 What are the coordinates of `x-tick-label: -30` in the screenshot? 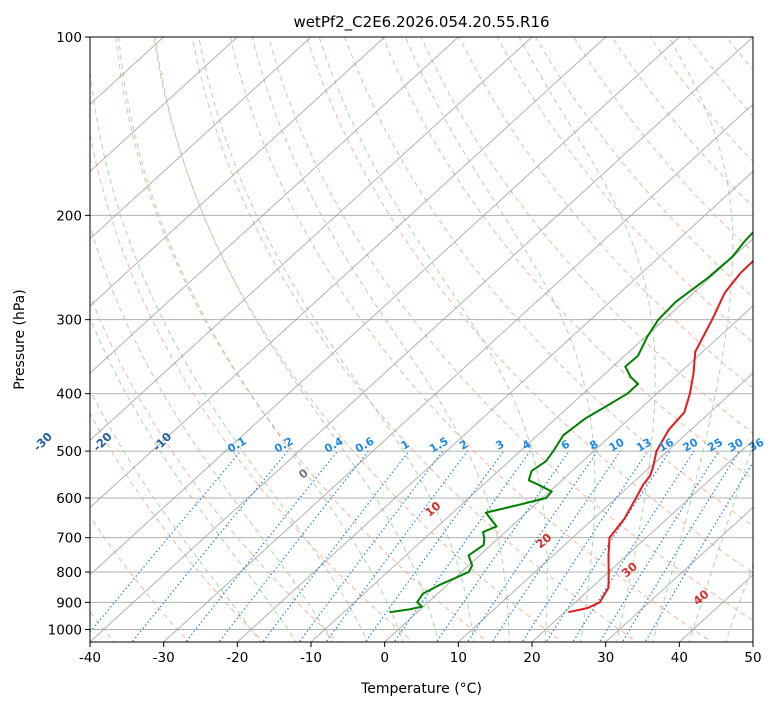 It's located at (164, 658).